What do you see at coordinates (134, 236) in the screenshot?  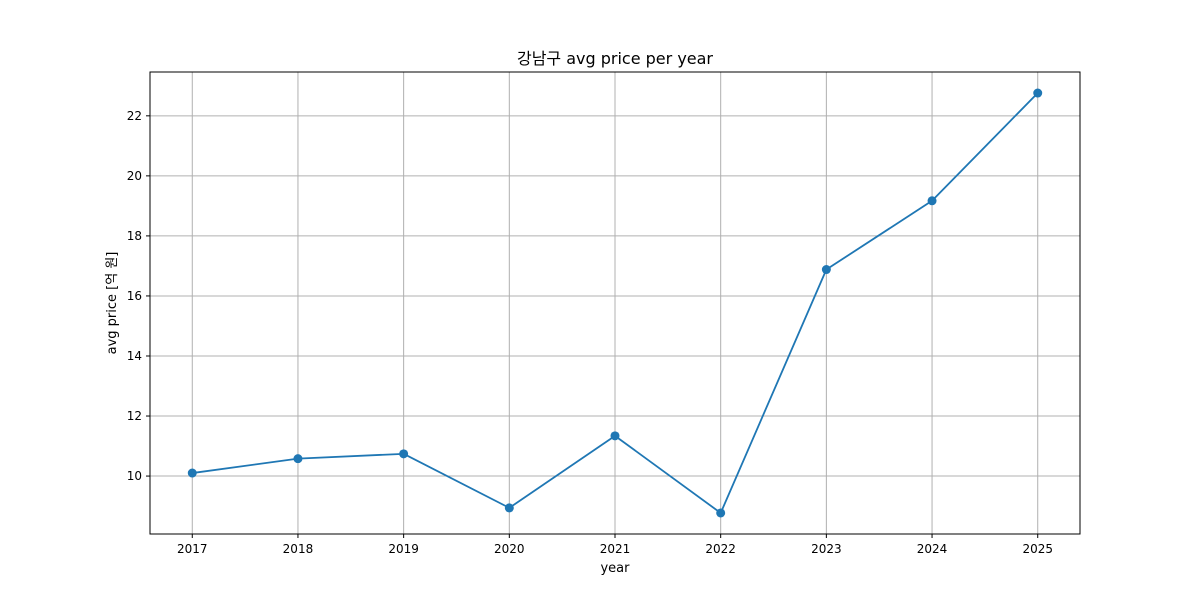 I see `y-tick-label: 18` at bounding box center [134, 236].